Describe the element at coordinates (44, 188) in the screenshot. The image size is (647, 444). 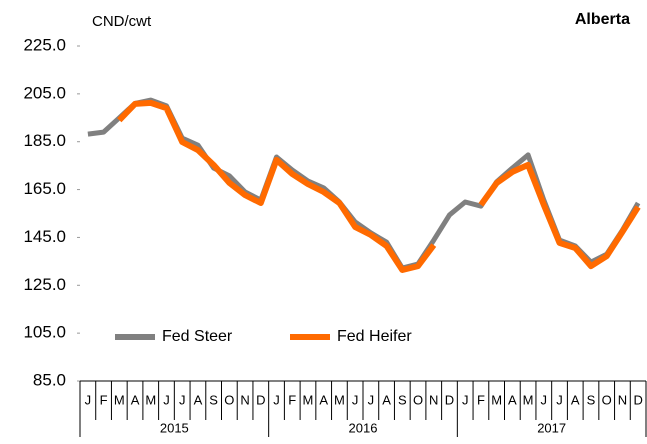
I see `y-tick-label: 165.0` at that location.